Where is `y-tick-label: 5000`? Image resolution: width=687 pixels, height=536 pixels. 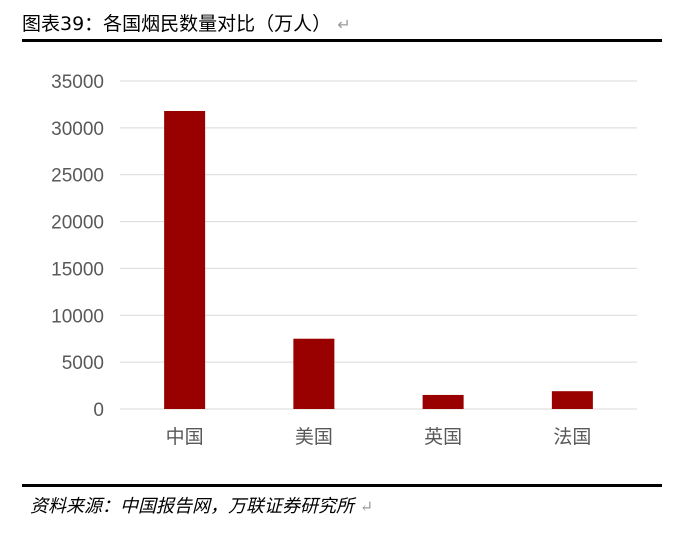 y-tick-label: 5000 is located at coordinates (83, 363).